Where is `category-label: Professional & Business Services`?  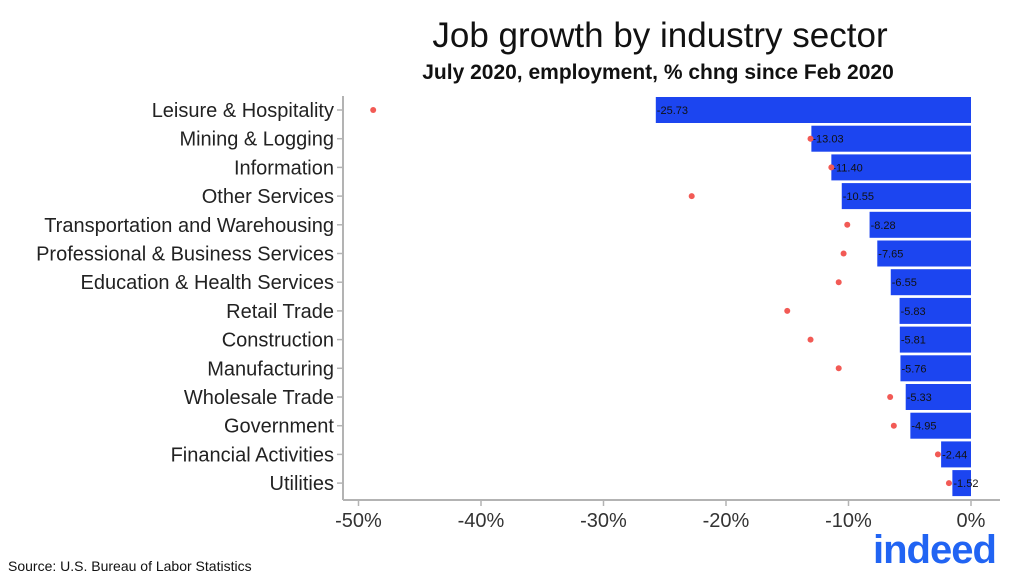
category-label: Professional & Business Services is located at coordinates (185, 255).